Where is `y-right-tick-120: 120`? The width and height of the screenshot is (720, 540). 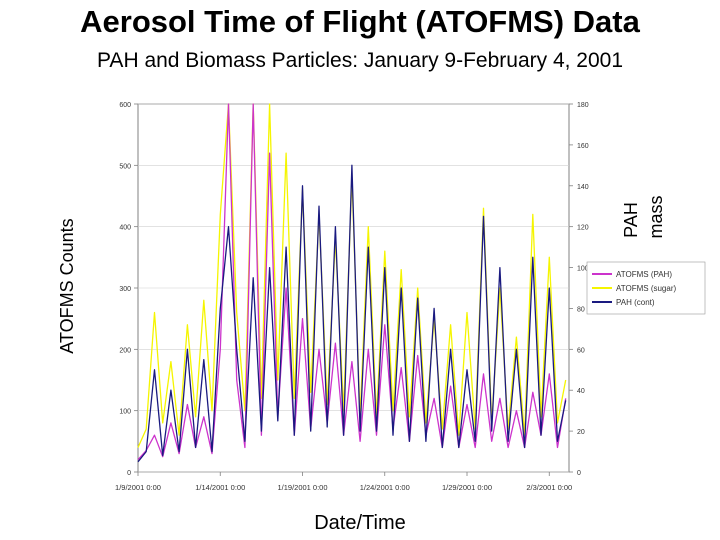
y-right-tick-120: 120 is located at coordinates (583, 228).